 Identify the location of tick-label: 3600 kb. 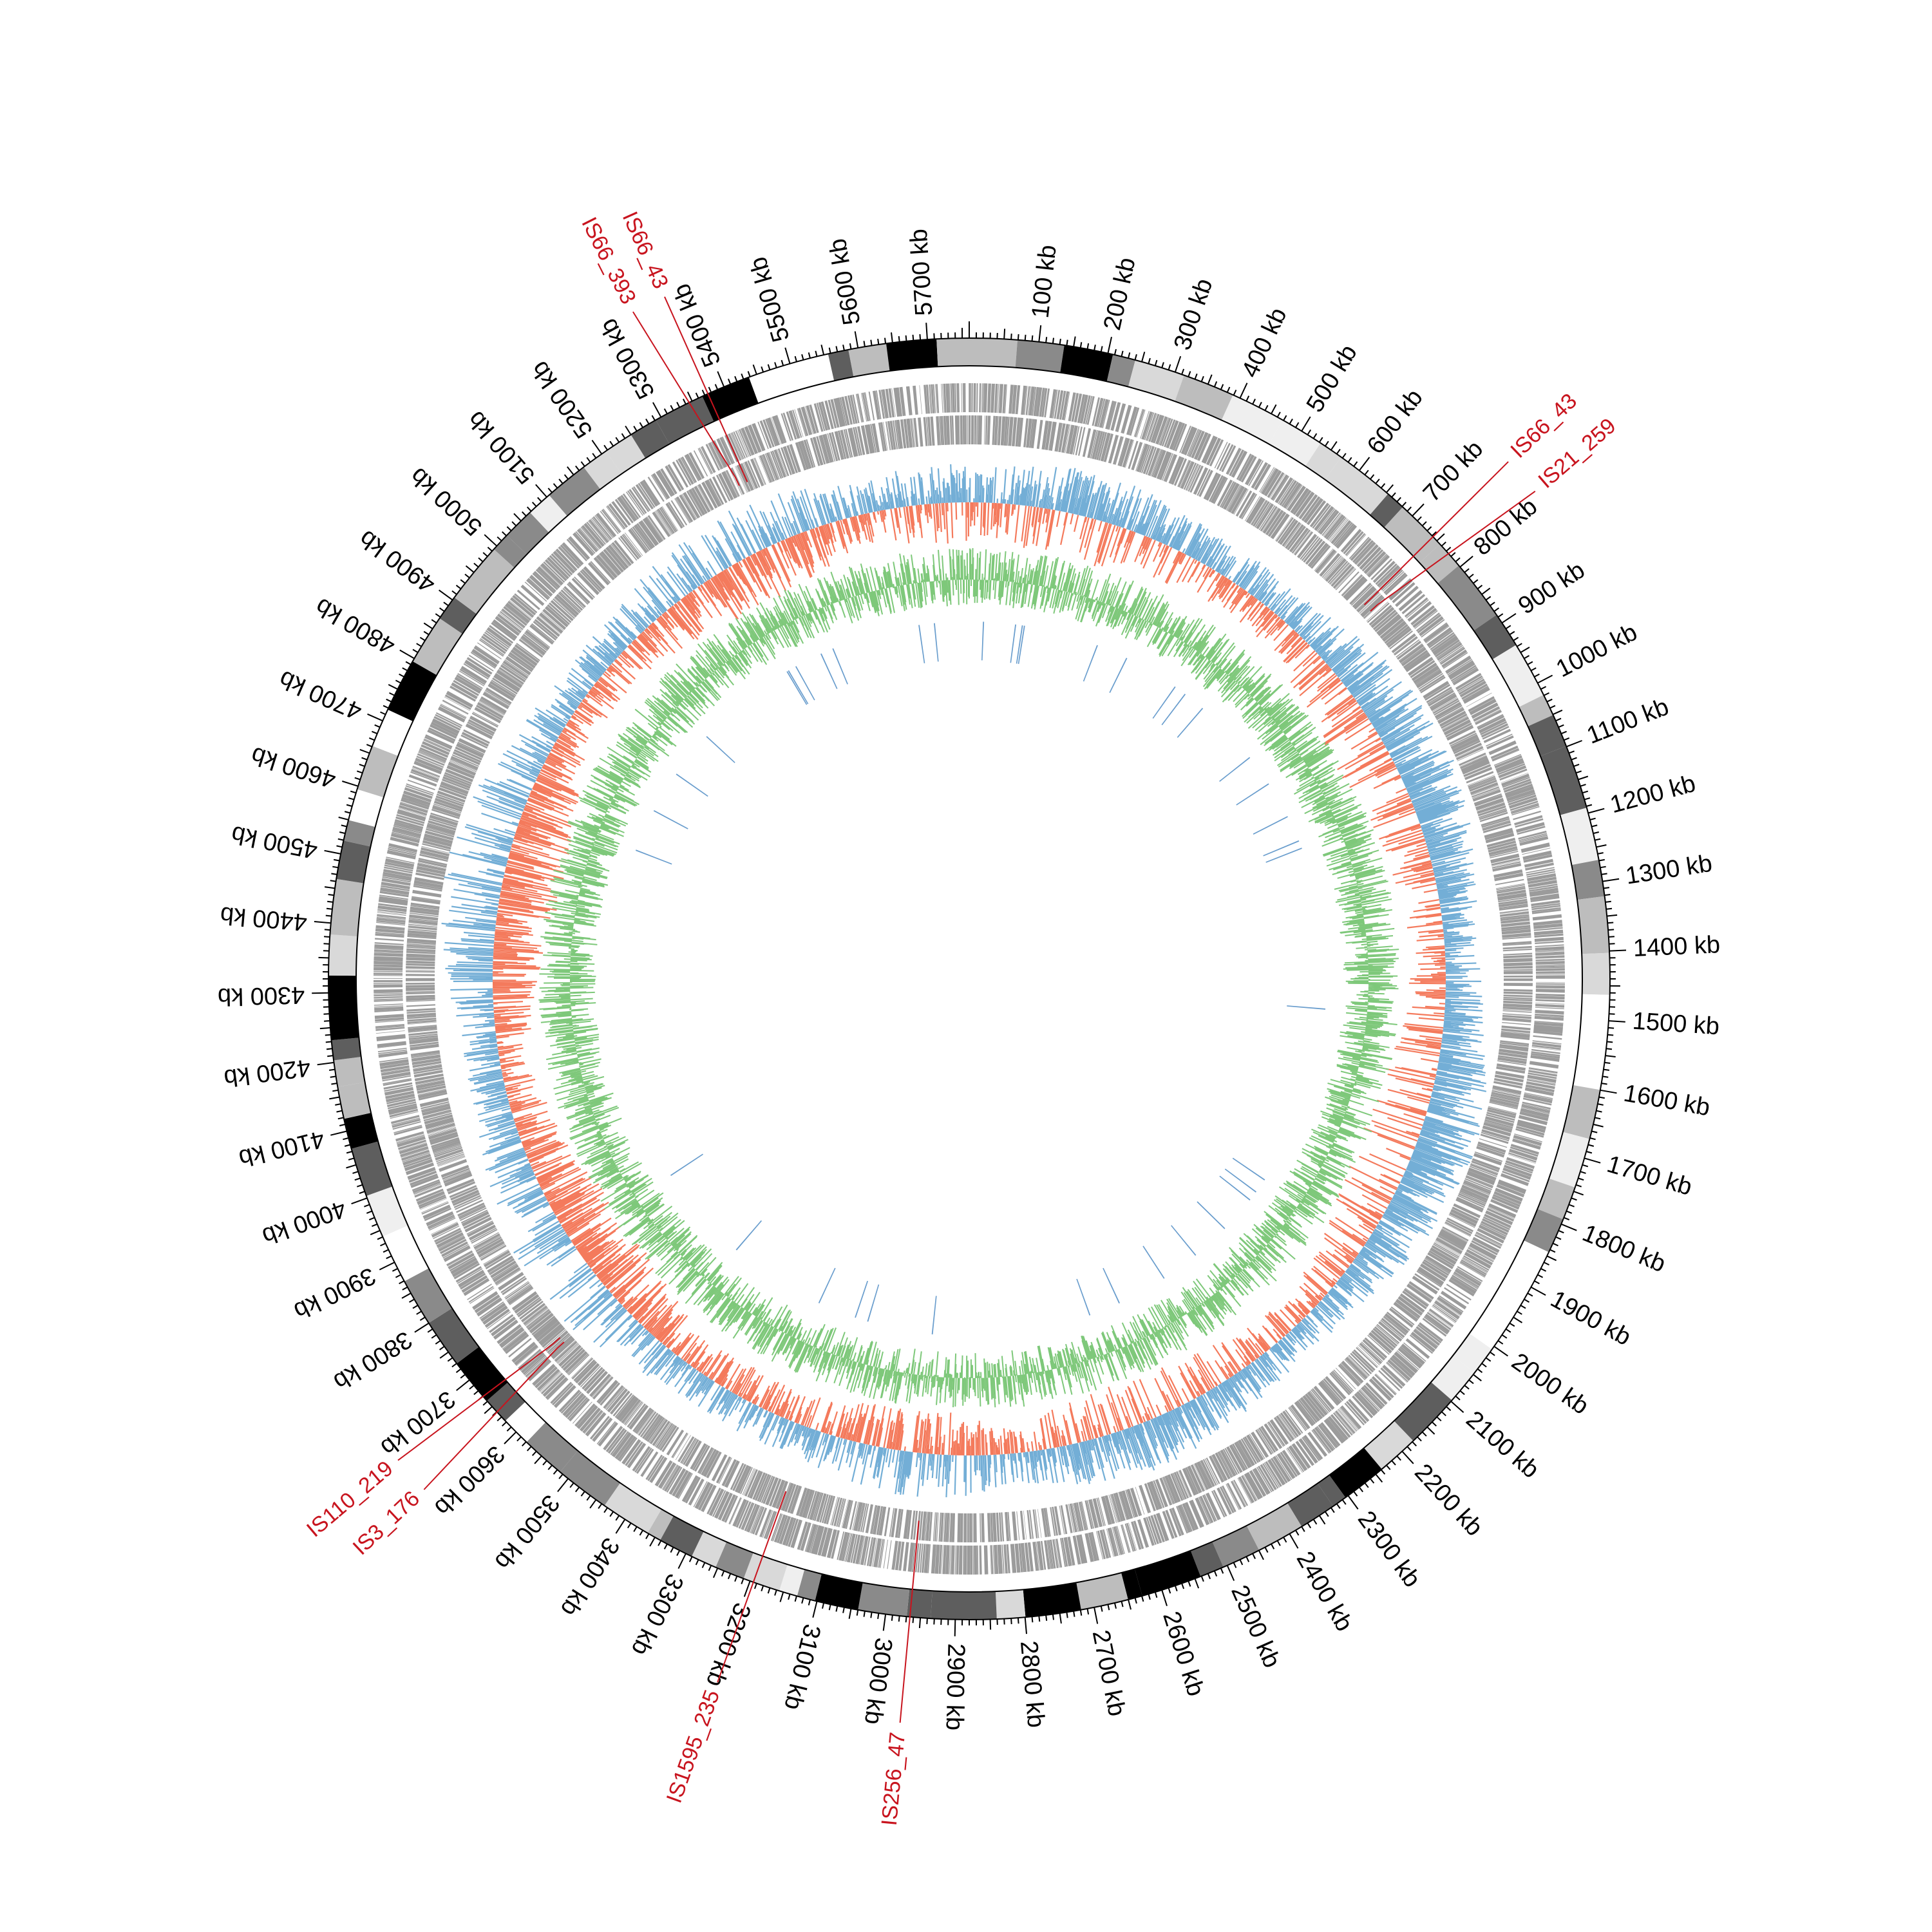
(469, 1480).